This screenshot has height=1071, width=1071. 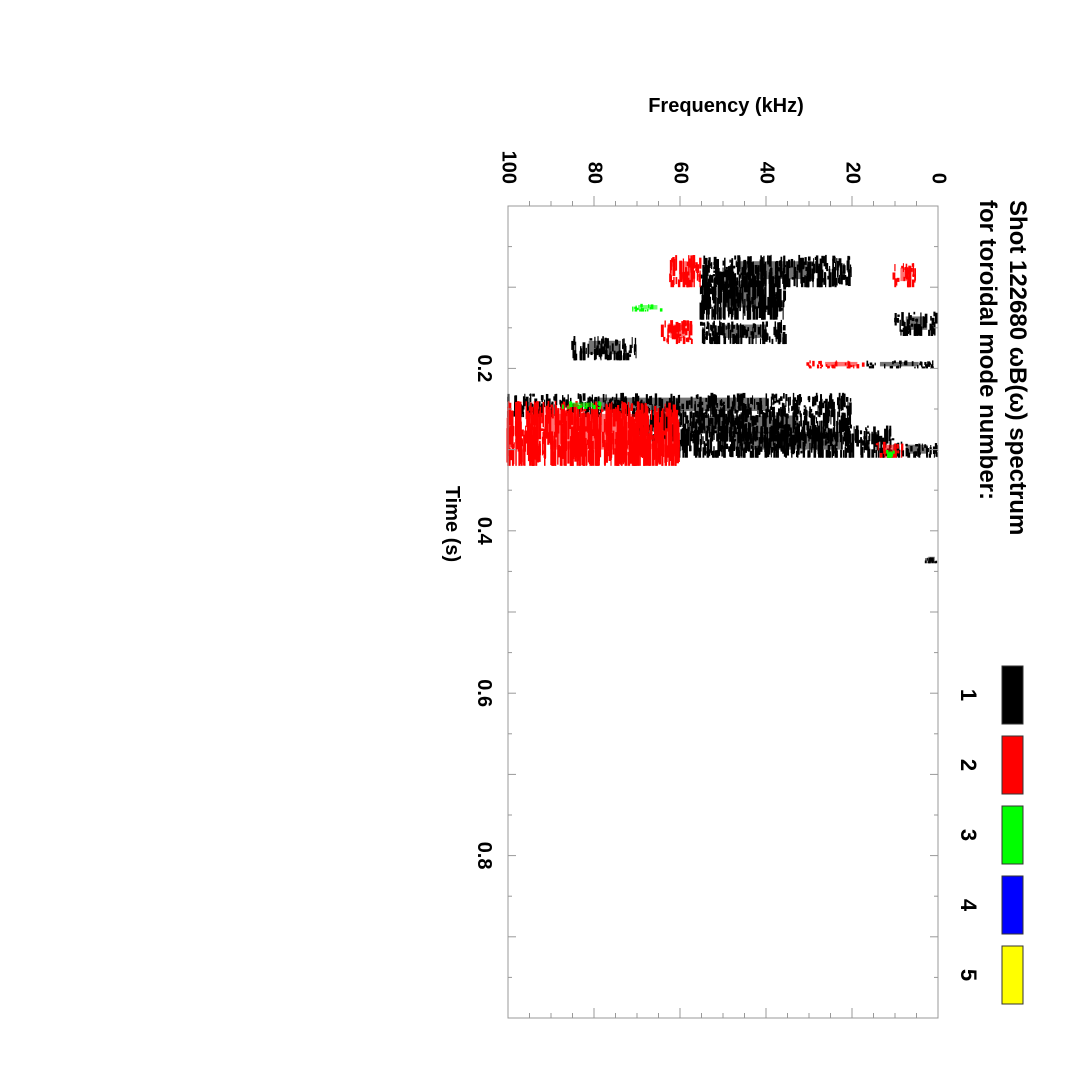 What do you see at coordinates (1017, 367) in the screenshot?
I see `chart-title: Shot 122680 ωB(ω) spectrum` at bounding box center [1017, 367].